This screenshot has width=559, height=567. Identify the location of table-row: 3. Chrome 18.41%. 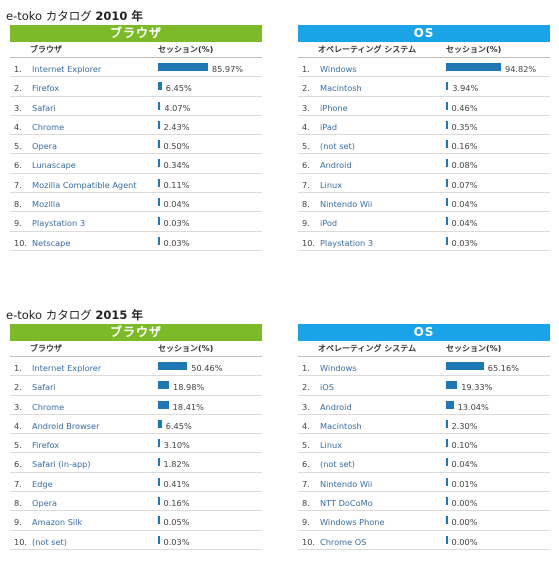
(136, 405).